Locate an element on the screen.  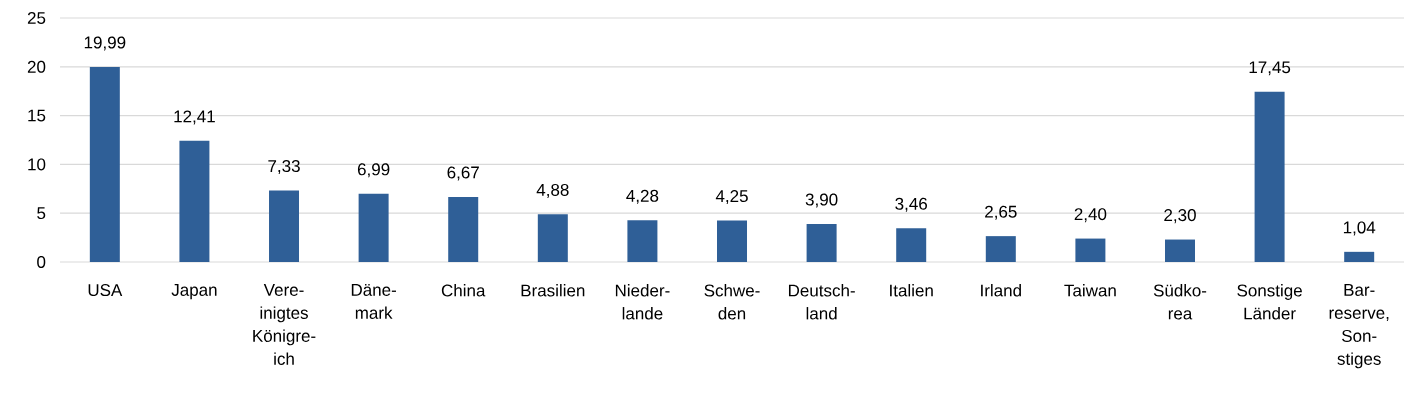
x-tick-label: China is located at coordinates (463, 290).